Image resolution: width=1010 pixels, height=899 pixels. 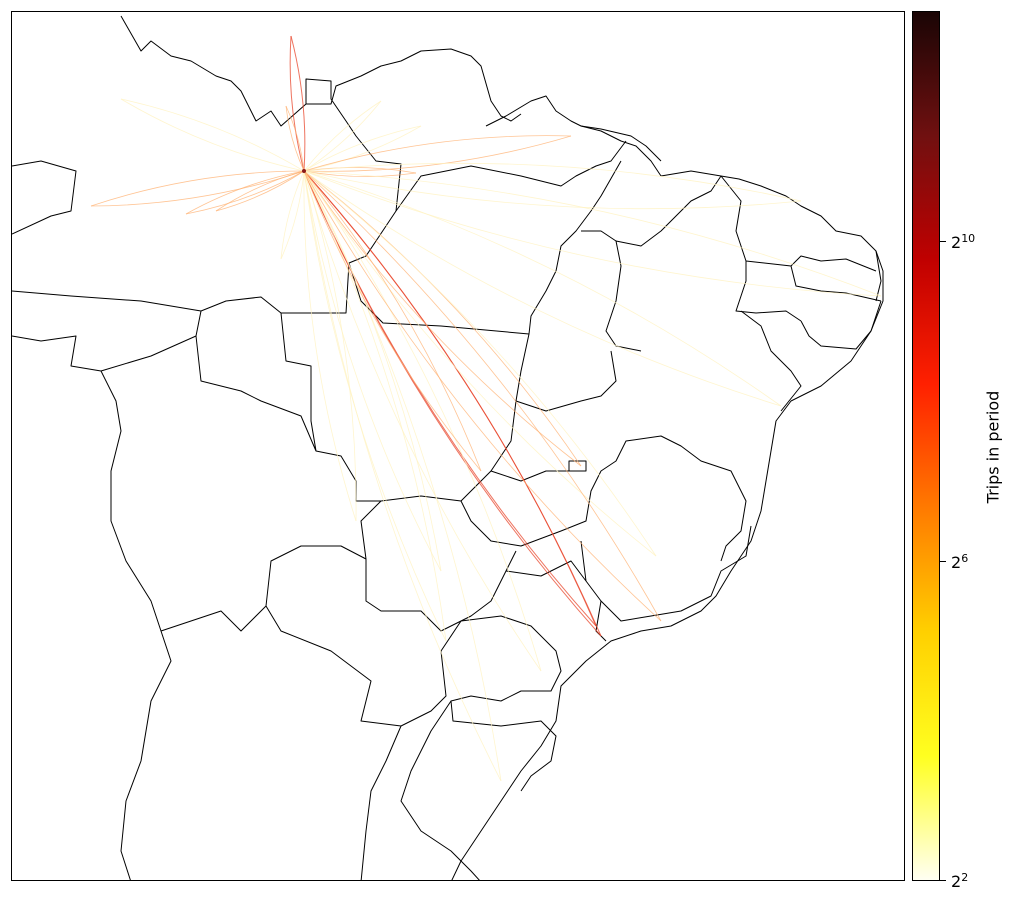 What do you see at coordinates (573, 136) in the screenshot?
I see `border-amapa` at bounding box center [573, 136].